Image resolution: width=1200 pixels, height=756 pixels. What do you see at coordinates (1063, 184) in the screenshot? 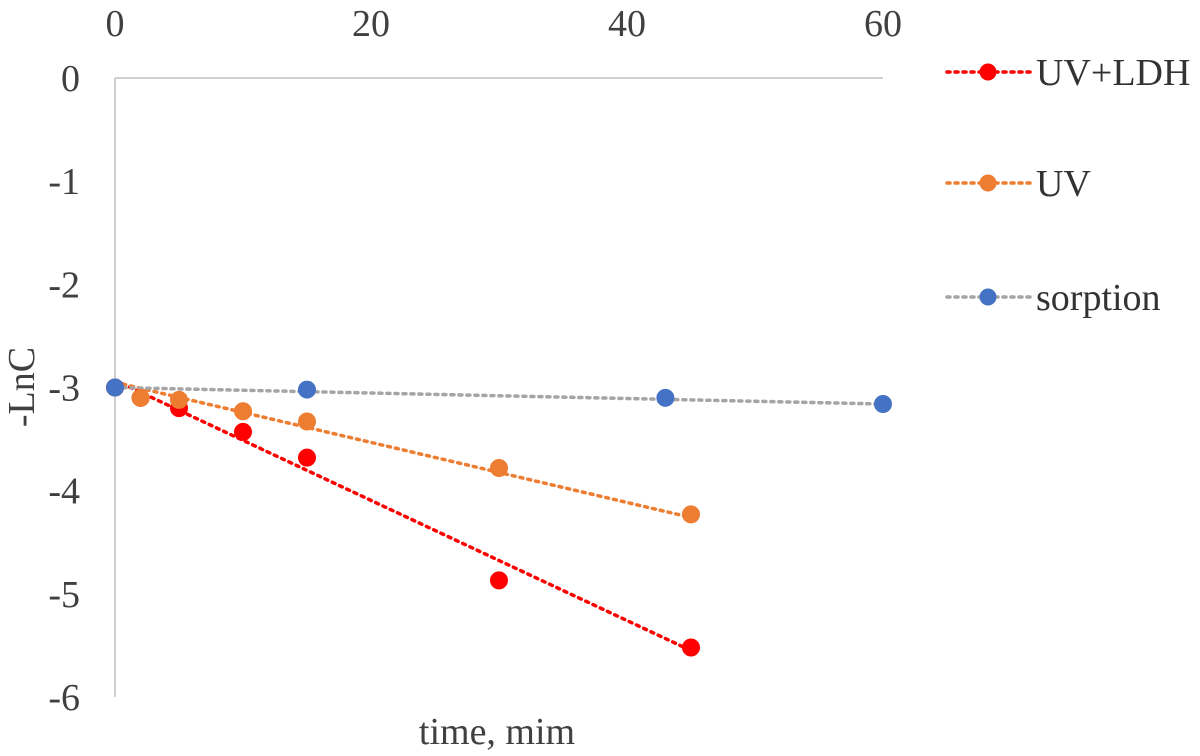
I see `legend-label-UV: UV` at bounding box center [1063, 184].